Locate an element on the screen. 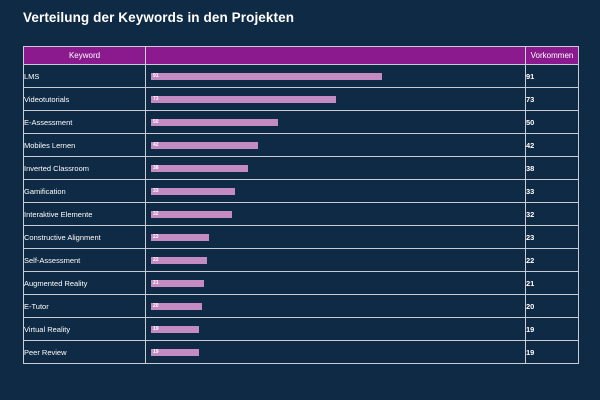 The height and width of the screenshot is (400, 600). table-row: Videotutorials 73 73 is located at coordinates (301, 99).